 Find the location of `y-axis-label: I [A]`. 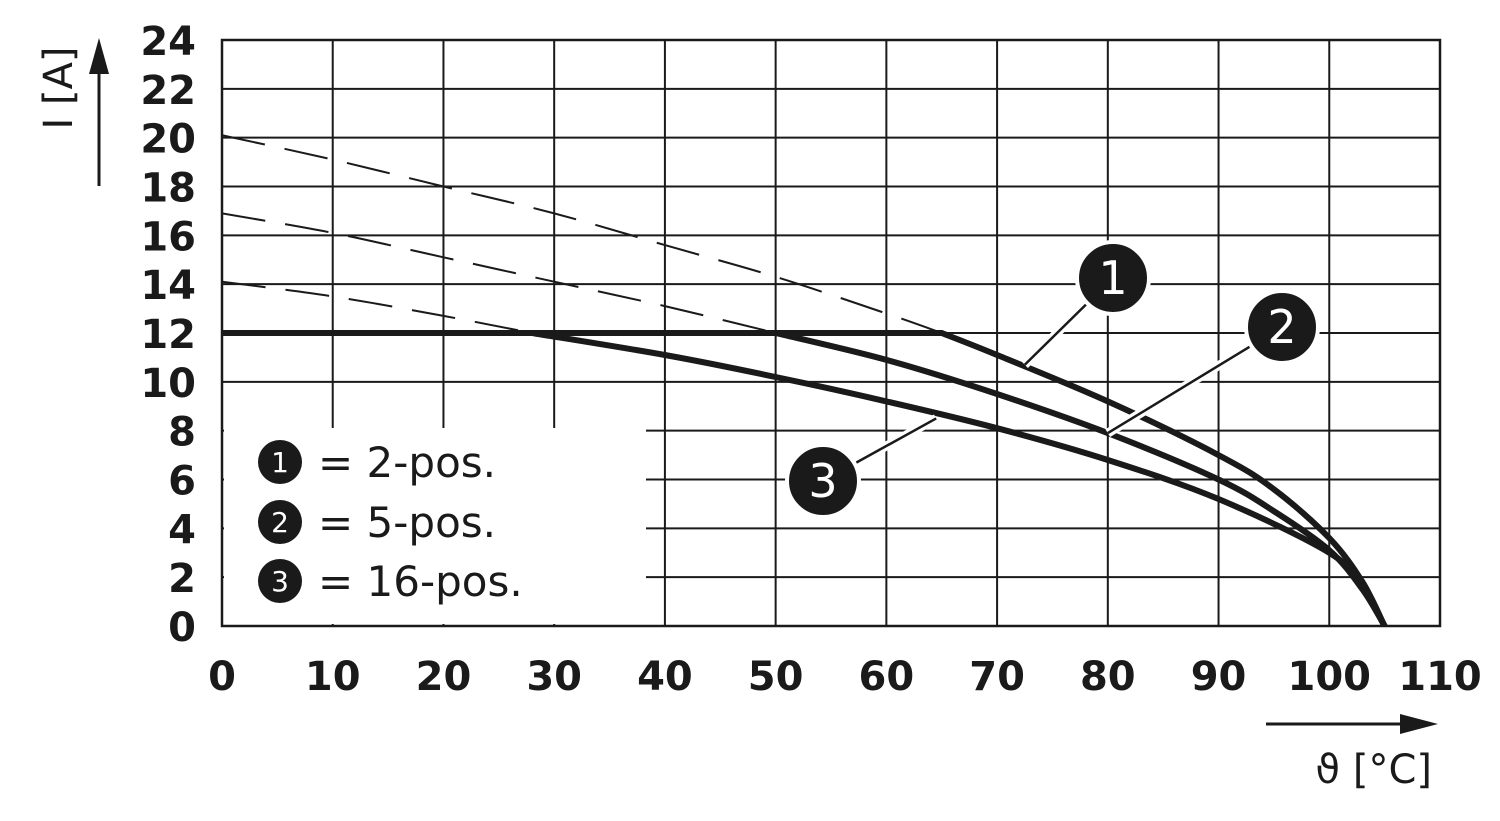

y-axis-label: I [A] is located at coordinates (59, 87).